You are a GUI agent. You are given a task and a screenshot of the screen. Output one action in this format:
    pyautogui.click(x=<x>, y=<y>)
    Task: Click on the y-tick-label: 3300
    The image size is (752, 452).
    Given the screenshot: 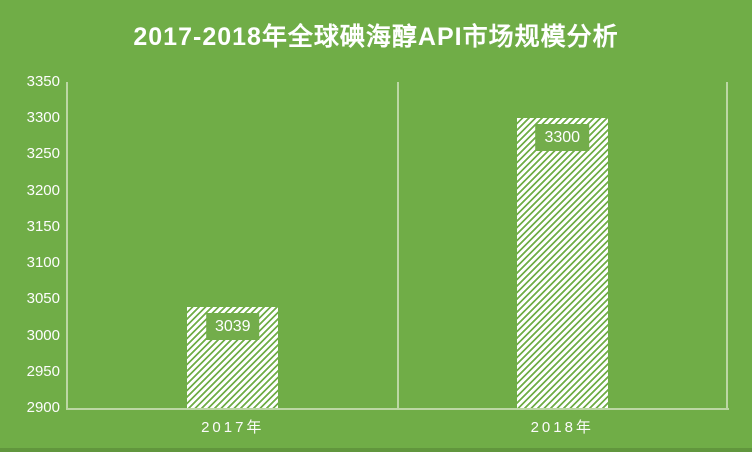 What is the action you would take?
    pyautogui.click(x=43, y=118)
    